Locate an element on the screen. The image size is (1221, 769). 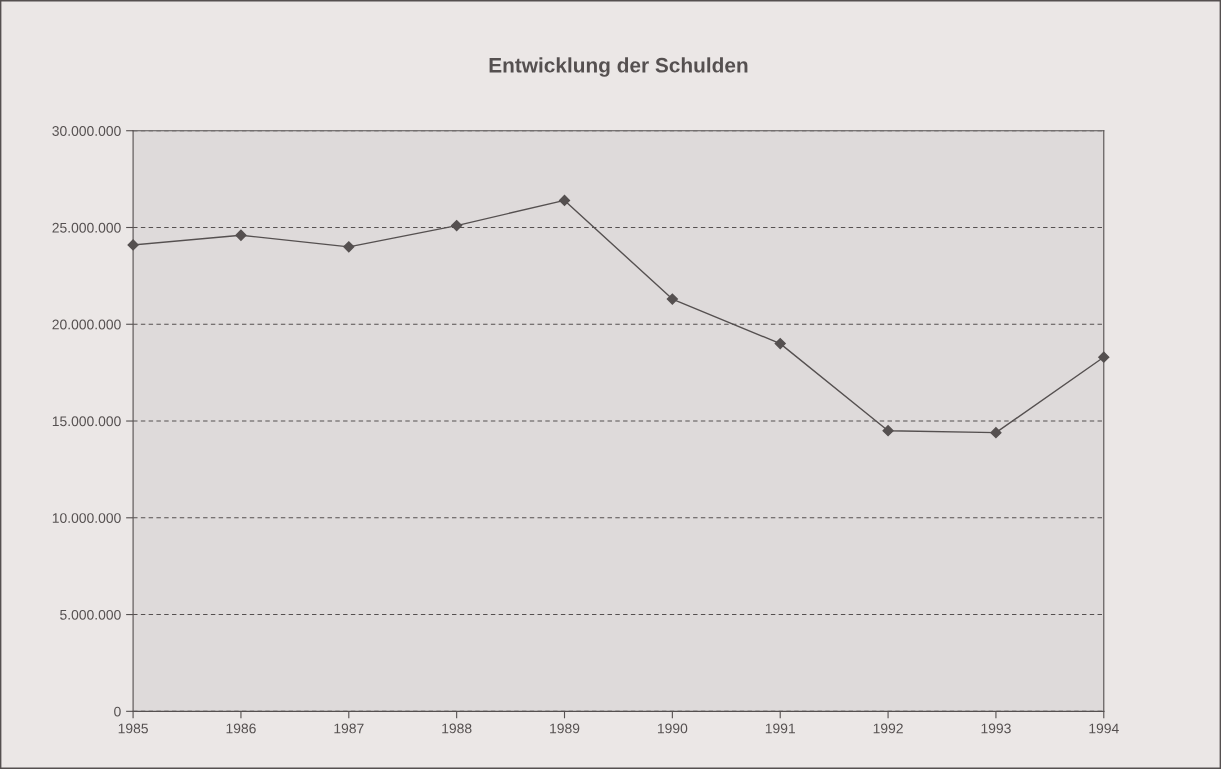
x-tick-label: 1987 is located at coordinates (349, 728).